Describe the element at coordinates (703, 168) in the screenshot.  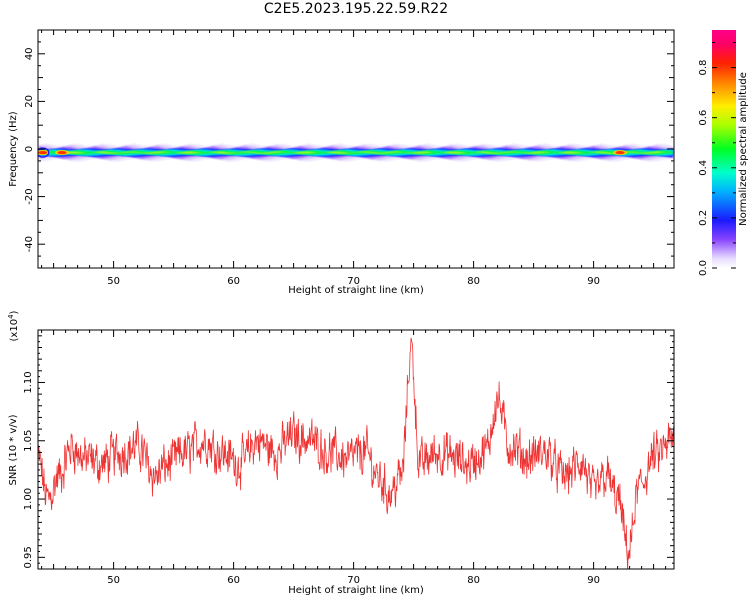
I see `colorbar-tick-label: 0.4` at that location.